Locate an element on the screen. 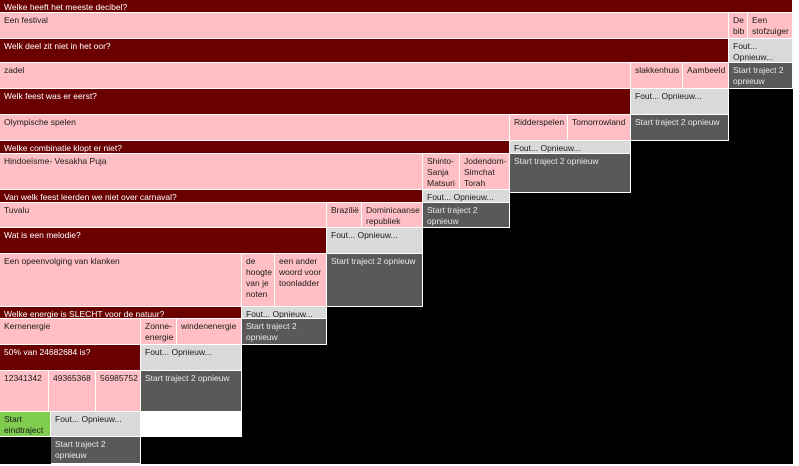 The height and width of the screenshot is (466, 799). answer-button: windenenergie is located at coordinates (209, 332).